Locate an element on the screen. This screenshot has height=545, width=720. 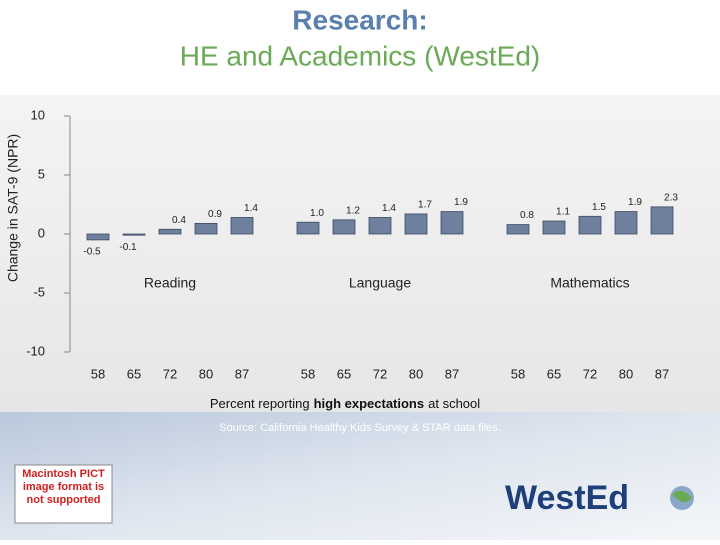
y-tick-label: -5 is located at coordinates (39, 291).